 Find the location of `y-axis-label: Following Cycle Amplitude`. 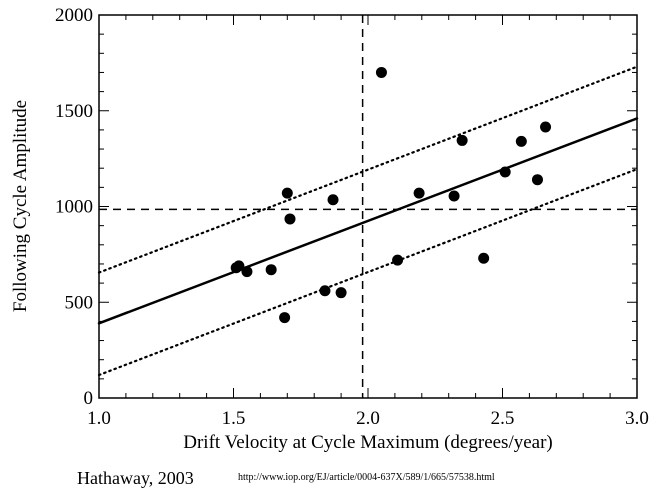

y-axis-label: Following Cycle Amplitude is located at coordinates (20, 206).